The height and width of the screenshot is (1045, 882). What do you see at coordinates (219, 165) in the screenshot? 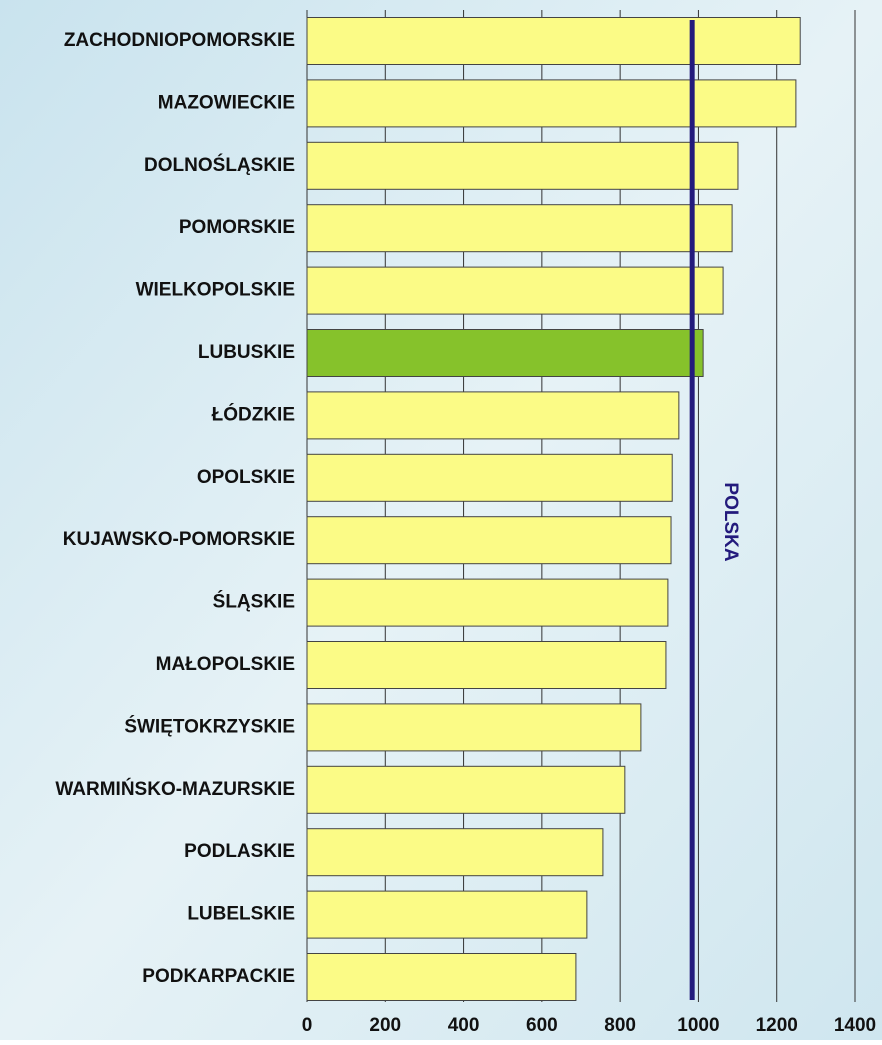
I see `y-tick-label: DOLNOŚLĄSKIE` at bounding box center [219, 165].